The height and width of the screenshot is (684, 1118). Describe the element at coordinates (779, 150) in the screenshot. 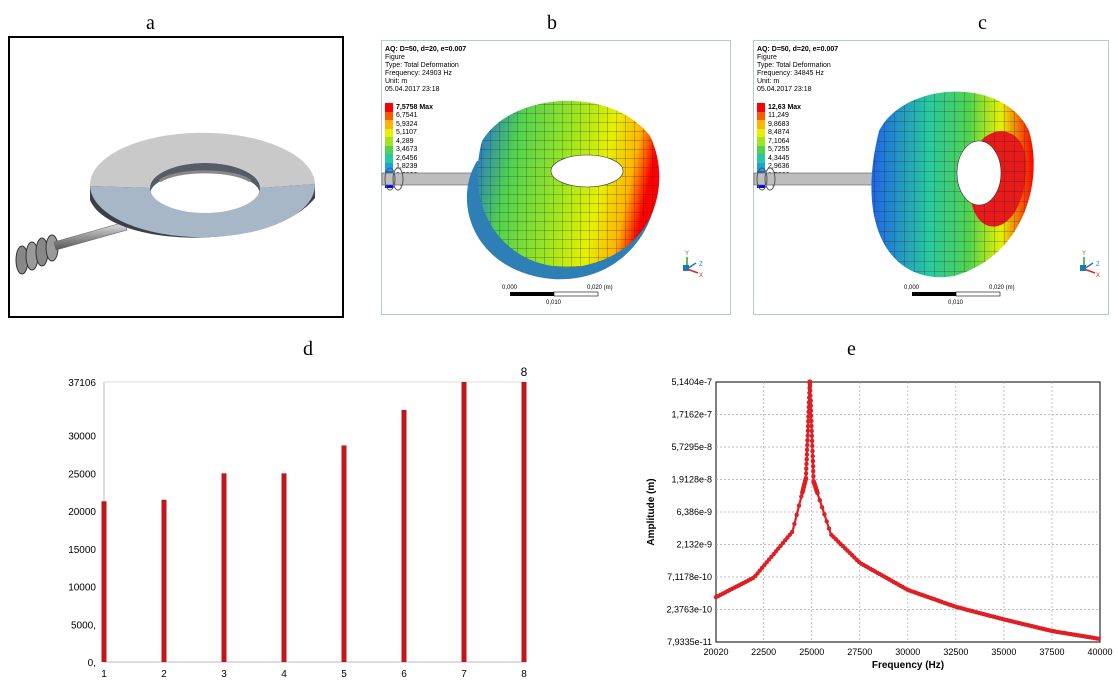

I see `legend-value: 5,7255` at that location.